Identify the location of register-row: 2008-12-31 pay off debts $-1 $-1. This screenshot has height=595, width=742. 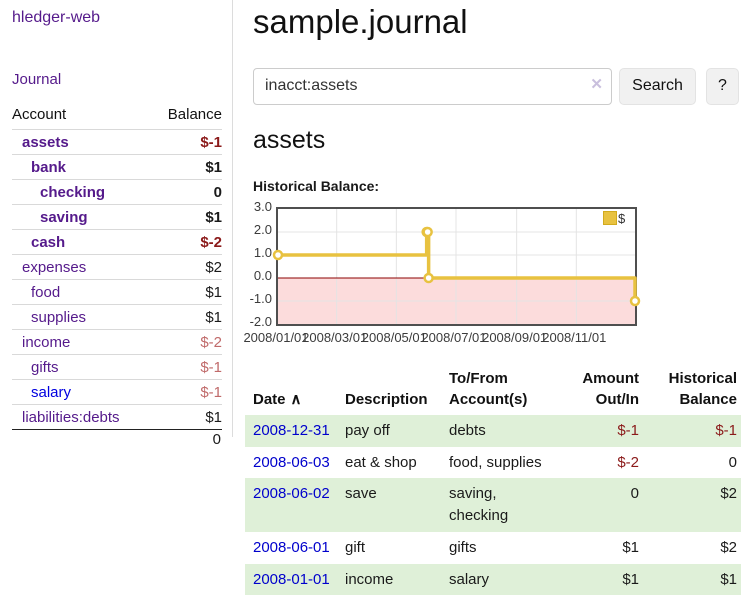
(493, 430).